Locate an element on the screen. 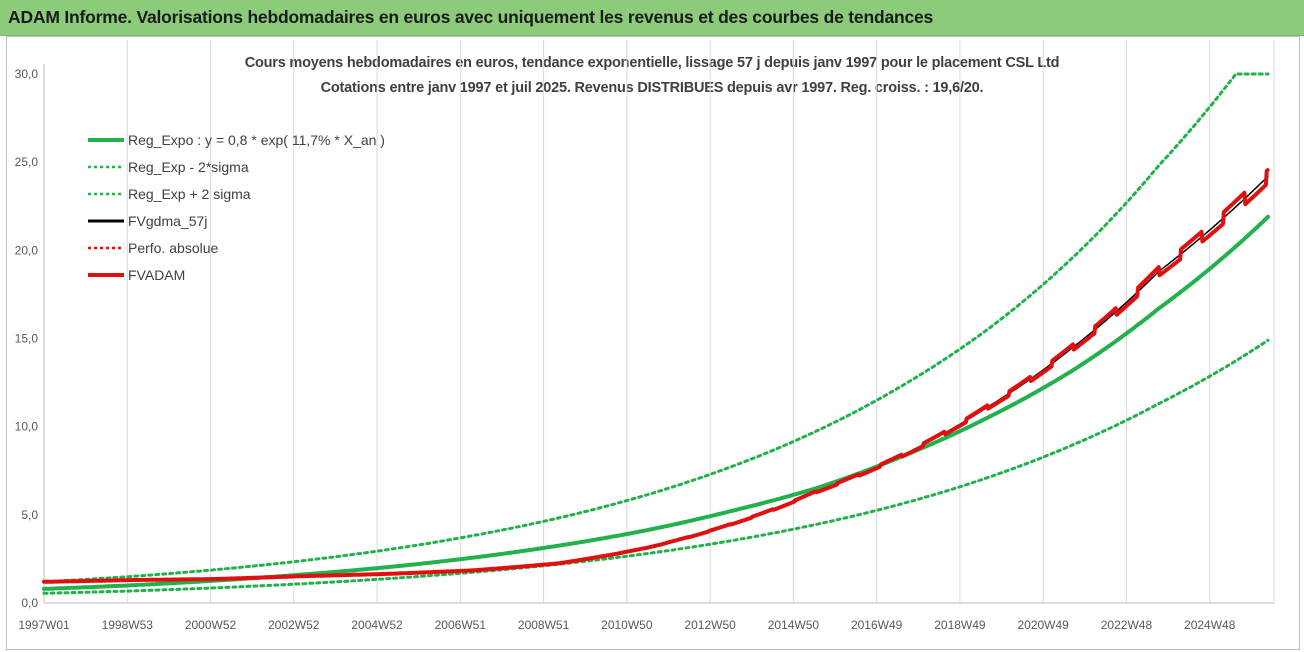 The image size is (1304, 652). x-tick-label: 2004W52 is located at coordinates (377, 625).